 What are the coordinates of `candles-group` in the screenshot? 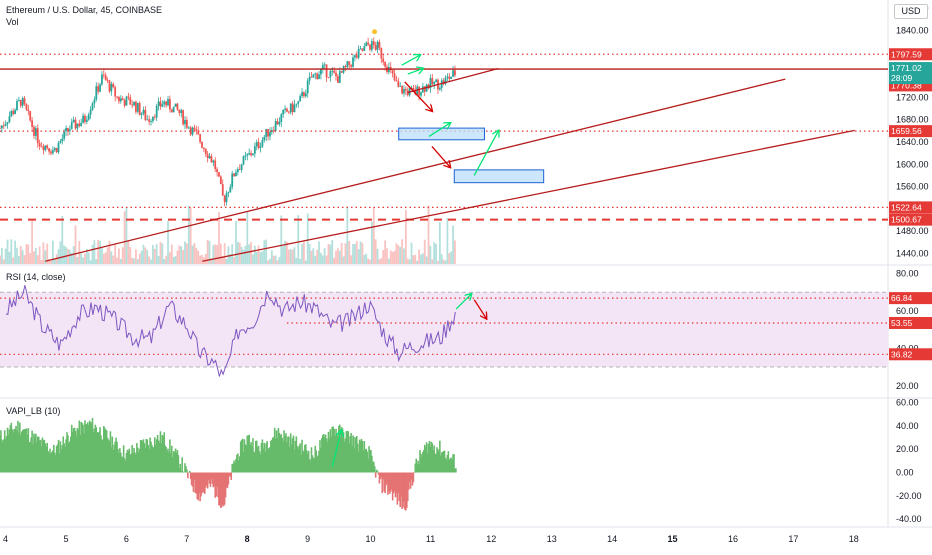 It's located at (228, 122).